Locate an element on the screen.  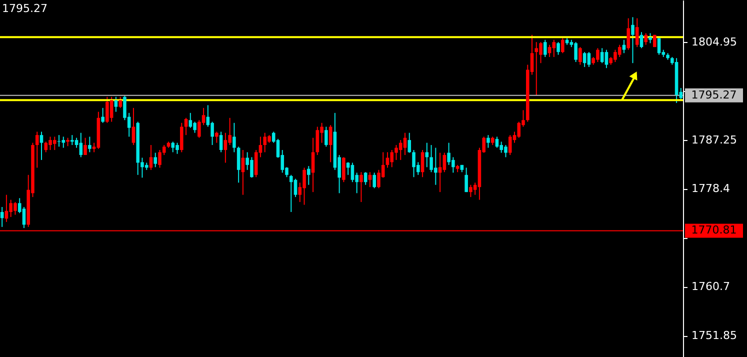
chart-title: 1795.27 is located at coordinates (25, 8).